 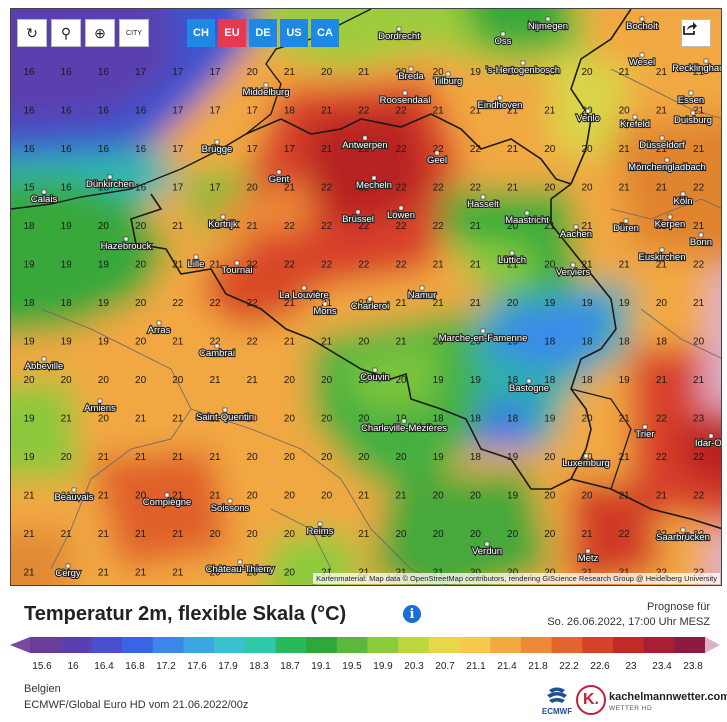 I want to click on scale-label: 19.5, so click(x=352, y=666).